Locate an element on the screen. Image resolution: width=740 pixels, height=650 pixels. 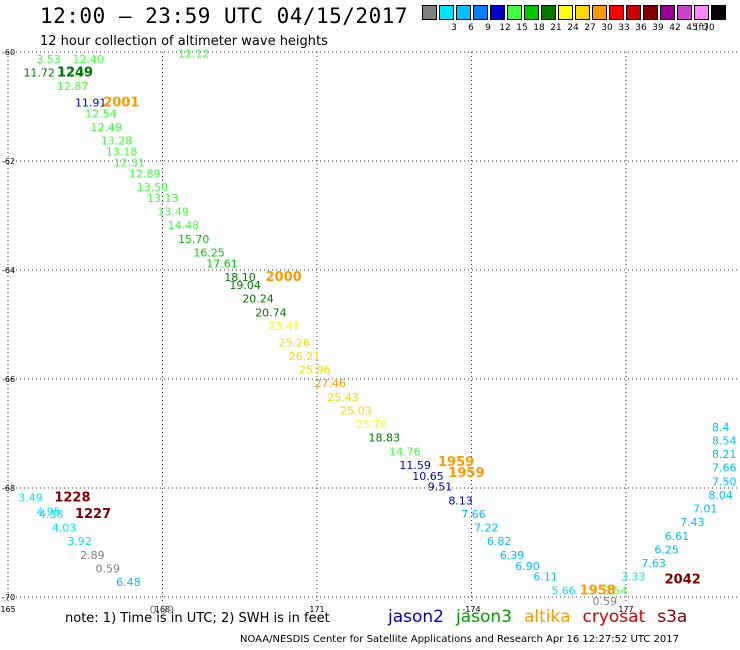
wave-height-value: 12.87 is located at coordinates (73, 86).